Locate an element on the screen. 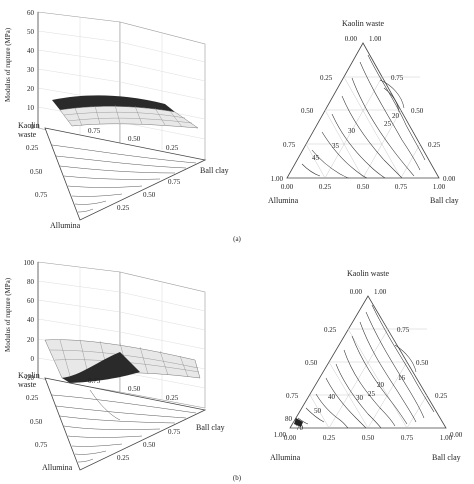 This screenshot has width=474, height=484. panel-b-caption: (b) is located at coordinates (237, 478).